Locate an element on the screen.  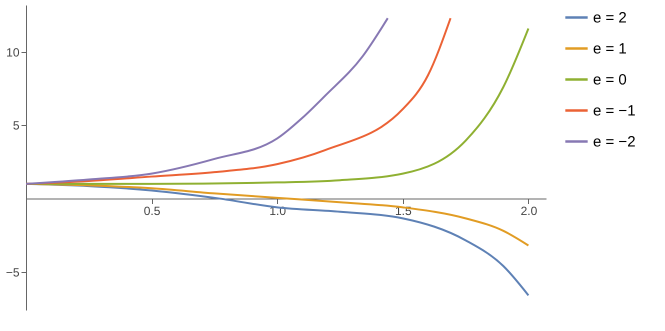
legend-label: e = 2 is located at coordinates (610, 18).